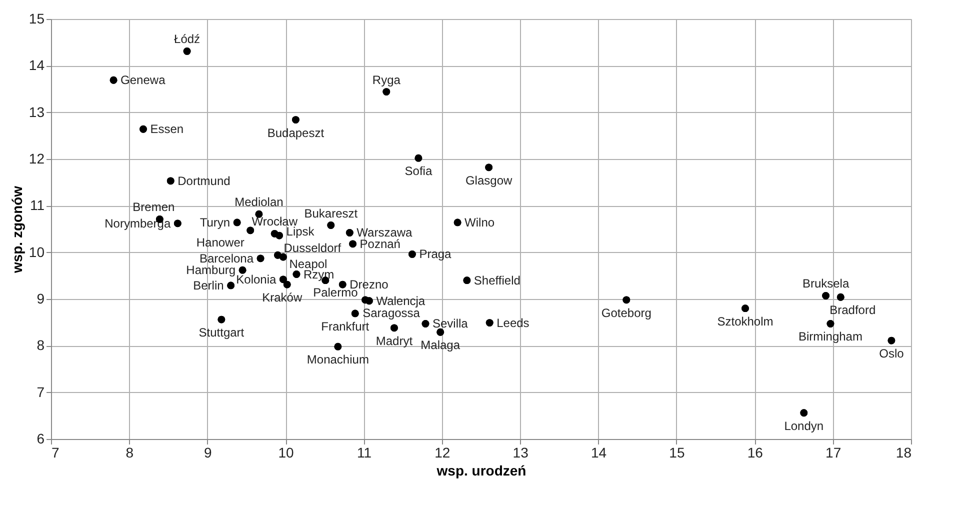 This screenshot has height=507, width=958. What do you see at coordinates (221, 333) in the screenshot?
I see `annotation: Stuttgart` at bounding box center [221, 333].